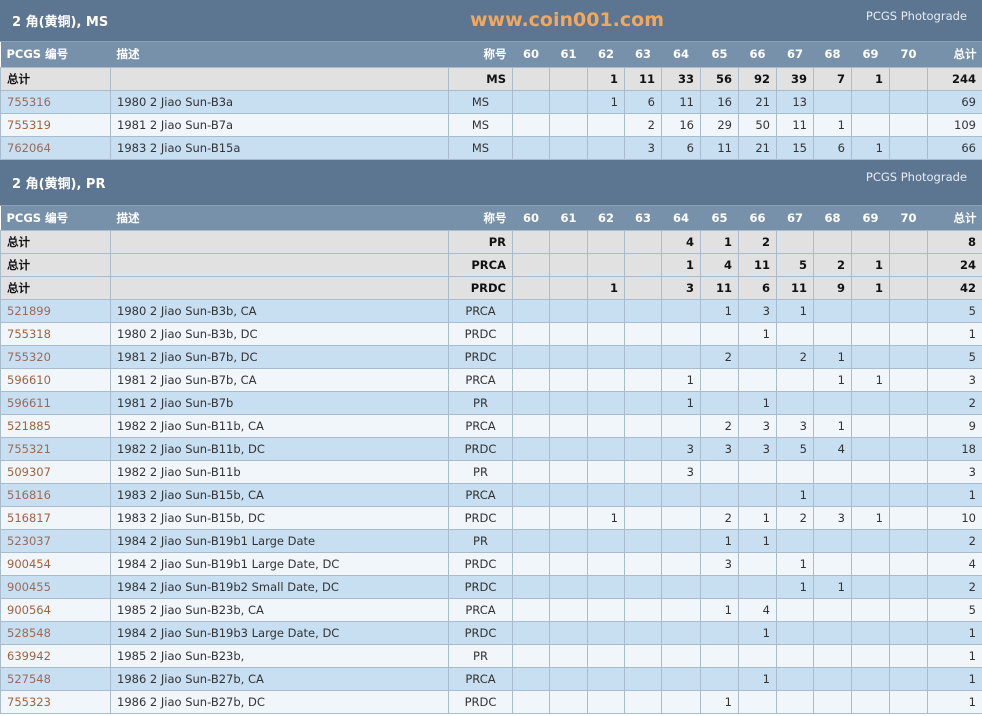  Describe the element at coordinates (29, 472) in the screenshot. I see `pcgs-number-link: 509307` at that location.